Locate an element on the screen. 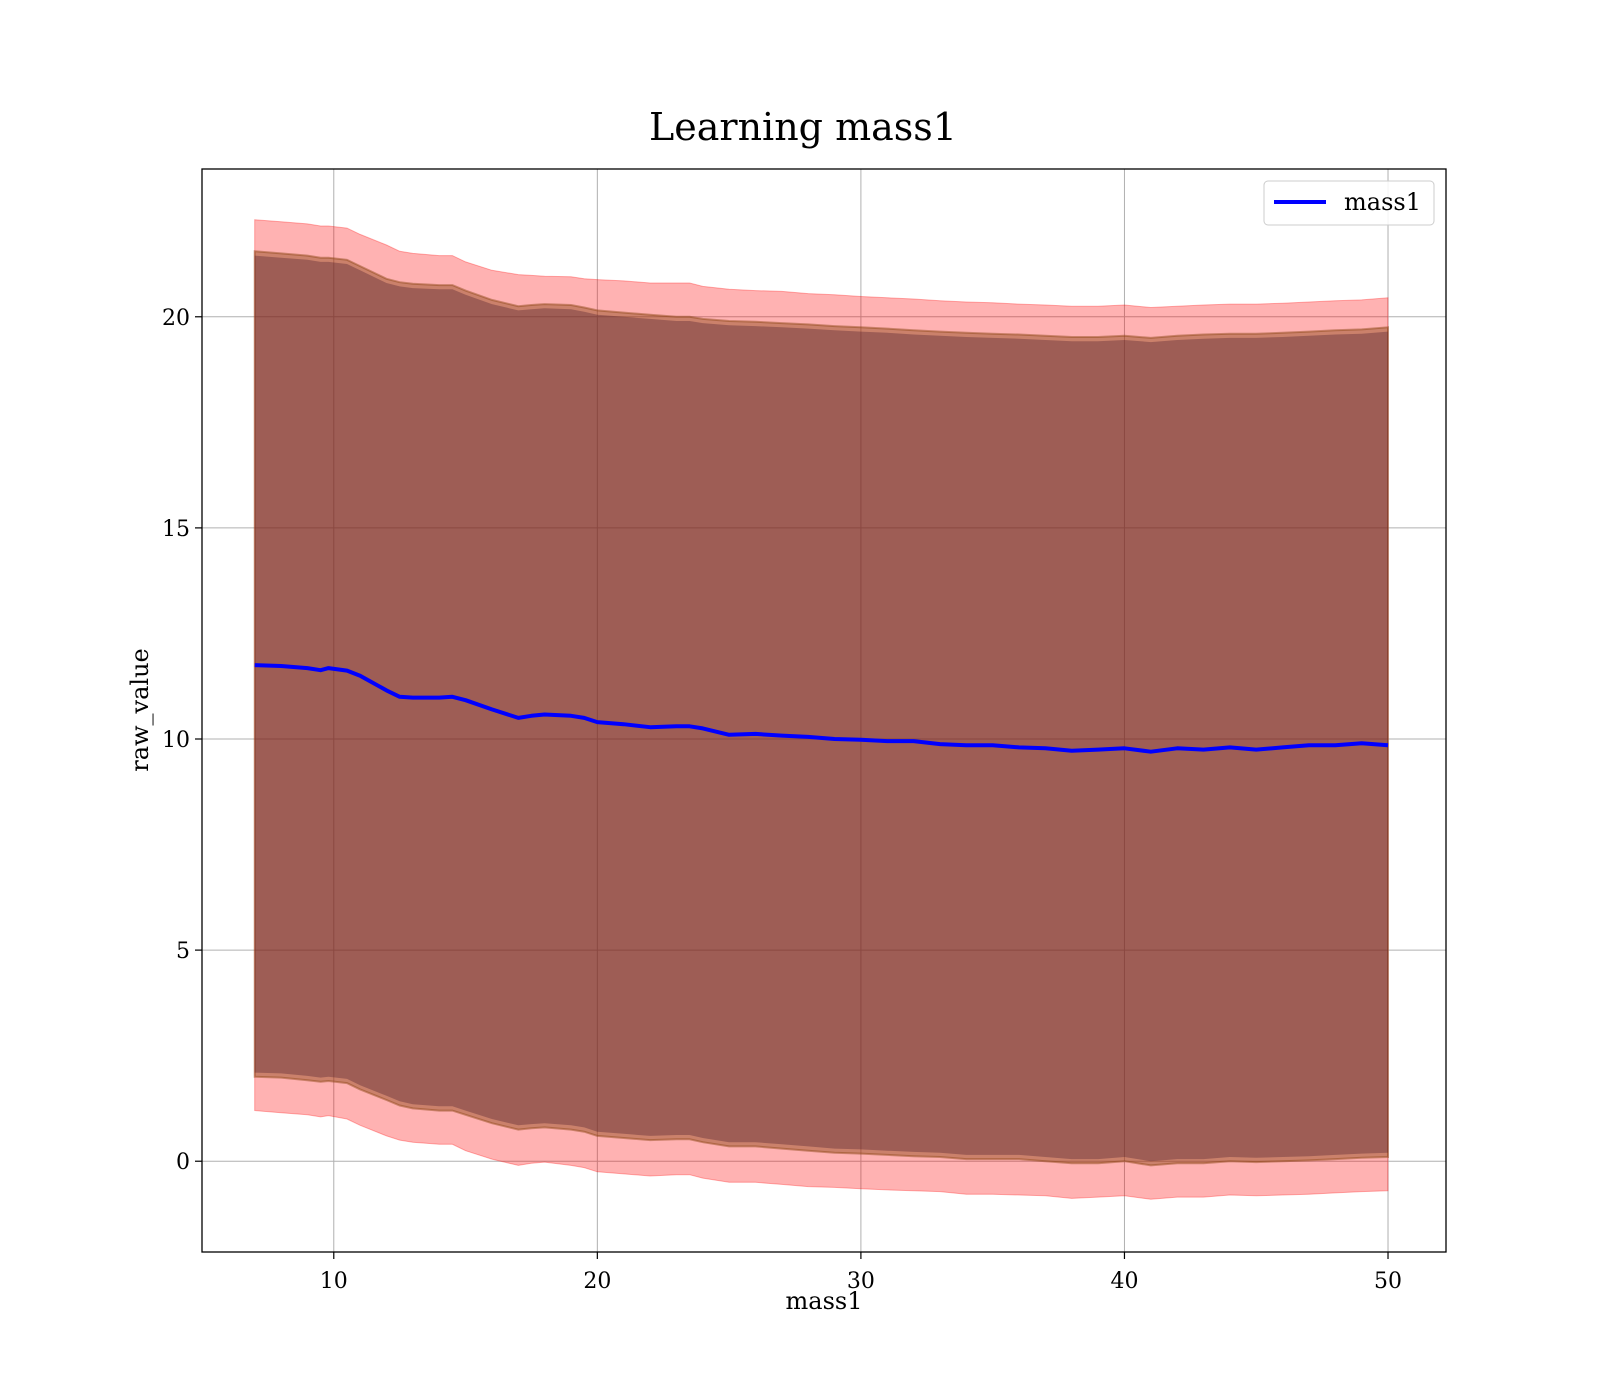 This screenshot has height=1400, width=1600. y-axis-ticks: 0 5 10 15 20 is located at coordinates (182, 740).